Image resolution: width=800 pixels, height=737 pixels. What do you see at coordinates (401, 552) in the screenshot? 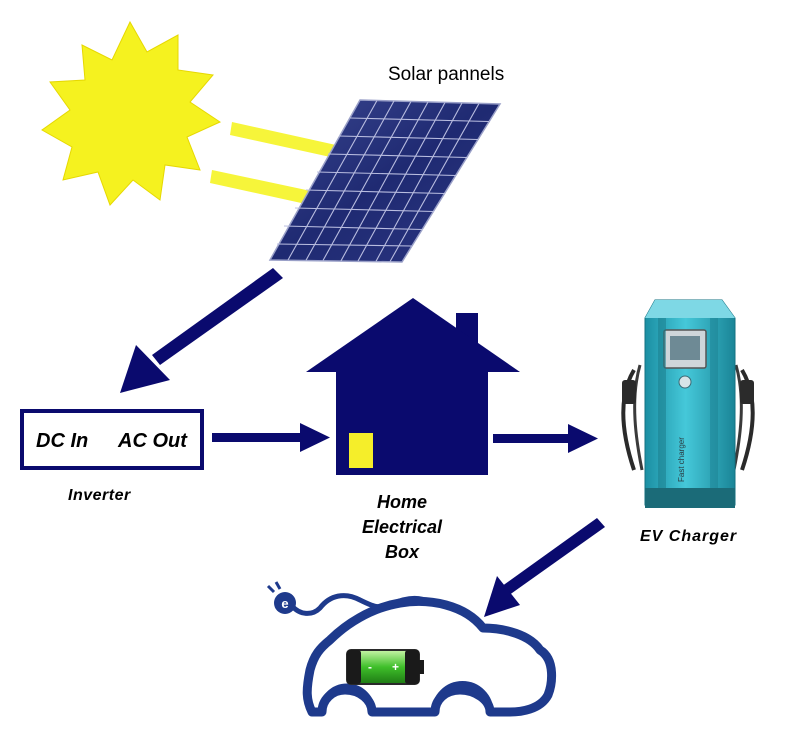
I see `home-label-line-3: Box` at bounding box center [401, 552].